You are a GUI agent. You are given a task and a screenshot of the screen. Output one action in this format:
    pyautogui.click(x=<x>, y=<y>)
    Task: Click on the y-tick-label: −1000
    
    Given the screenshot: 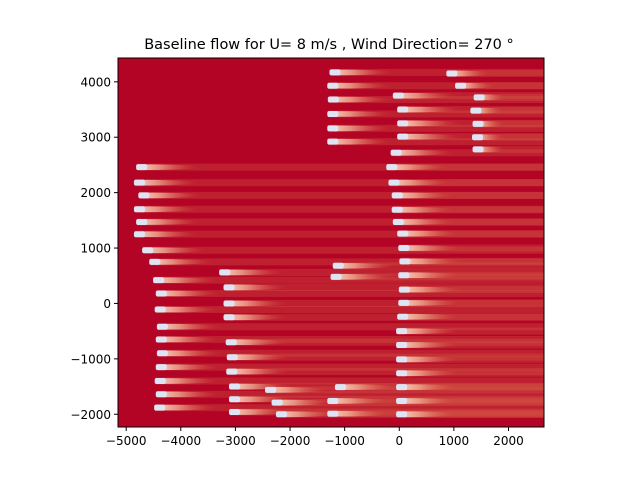 What is the action you would take?
    pyautogui.click(x=90, y=359)
    